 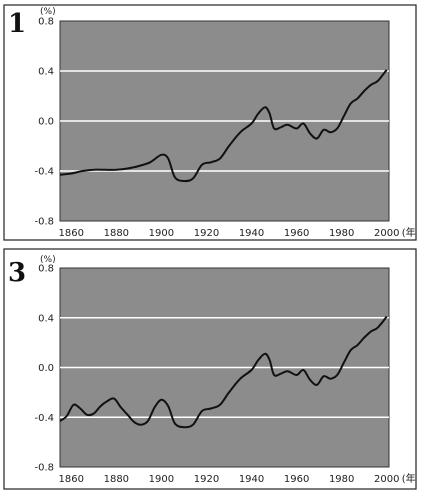 I want to click on panel-number: 1, so click(x=17, y=24).